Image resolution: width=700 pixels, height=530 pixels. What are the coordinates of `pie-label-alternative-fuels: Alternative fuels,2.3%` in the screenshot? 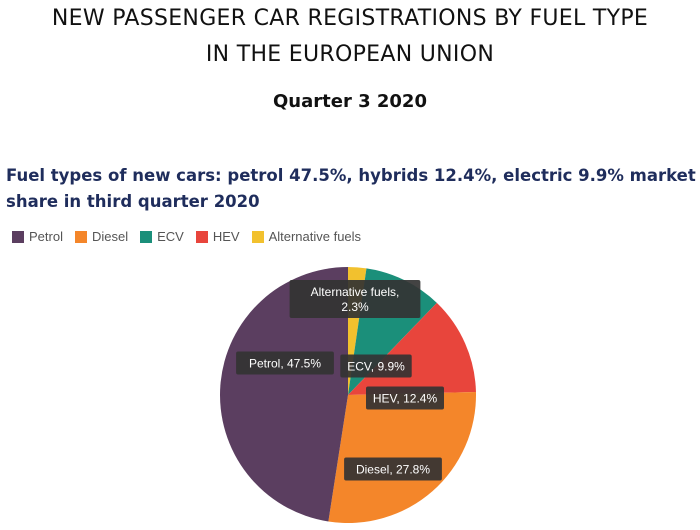 It's located at (355, 299).